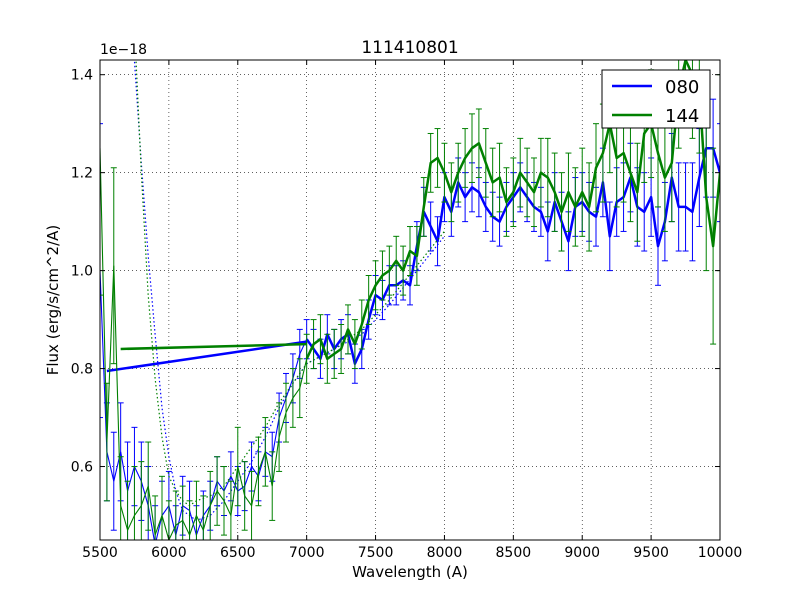 Image resolution: width=800 pixels, height=600 pixels. I want to click on x-tick-label: 6000, so click(169, 553).